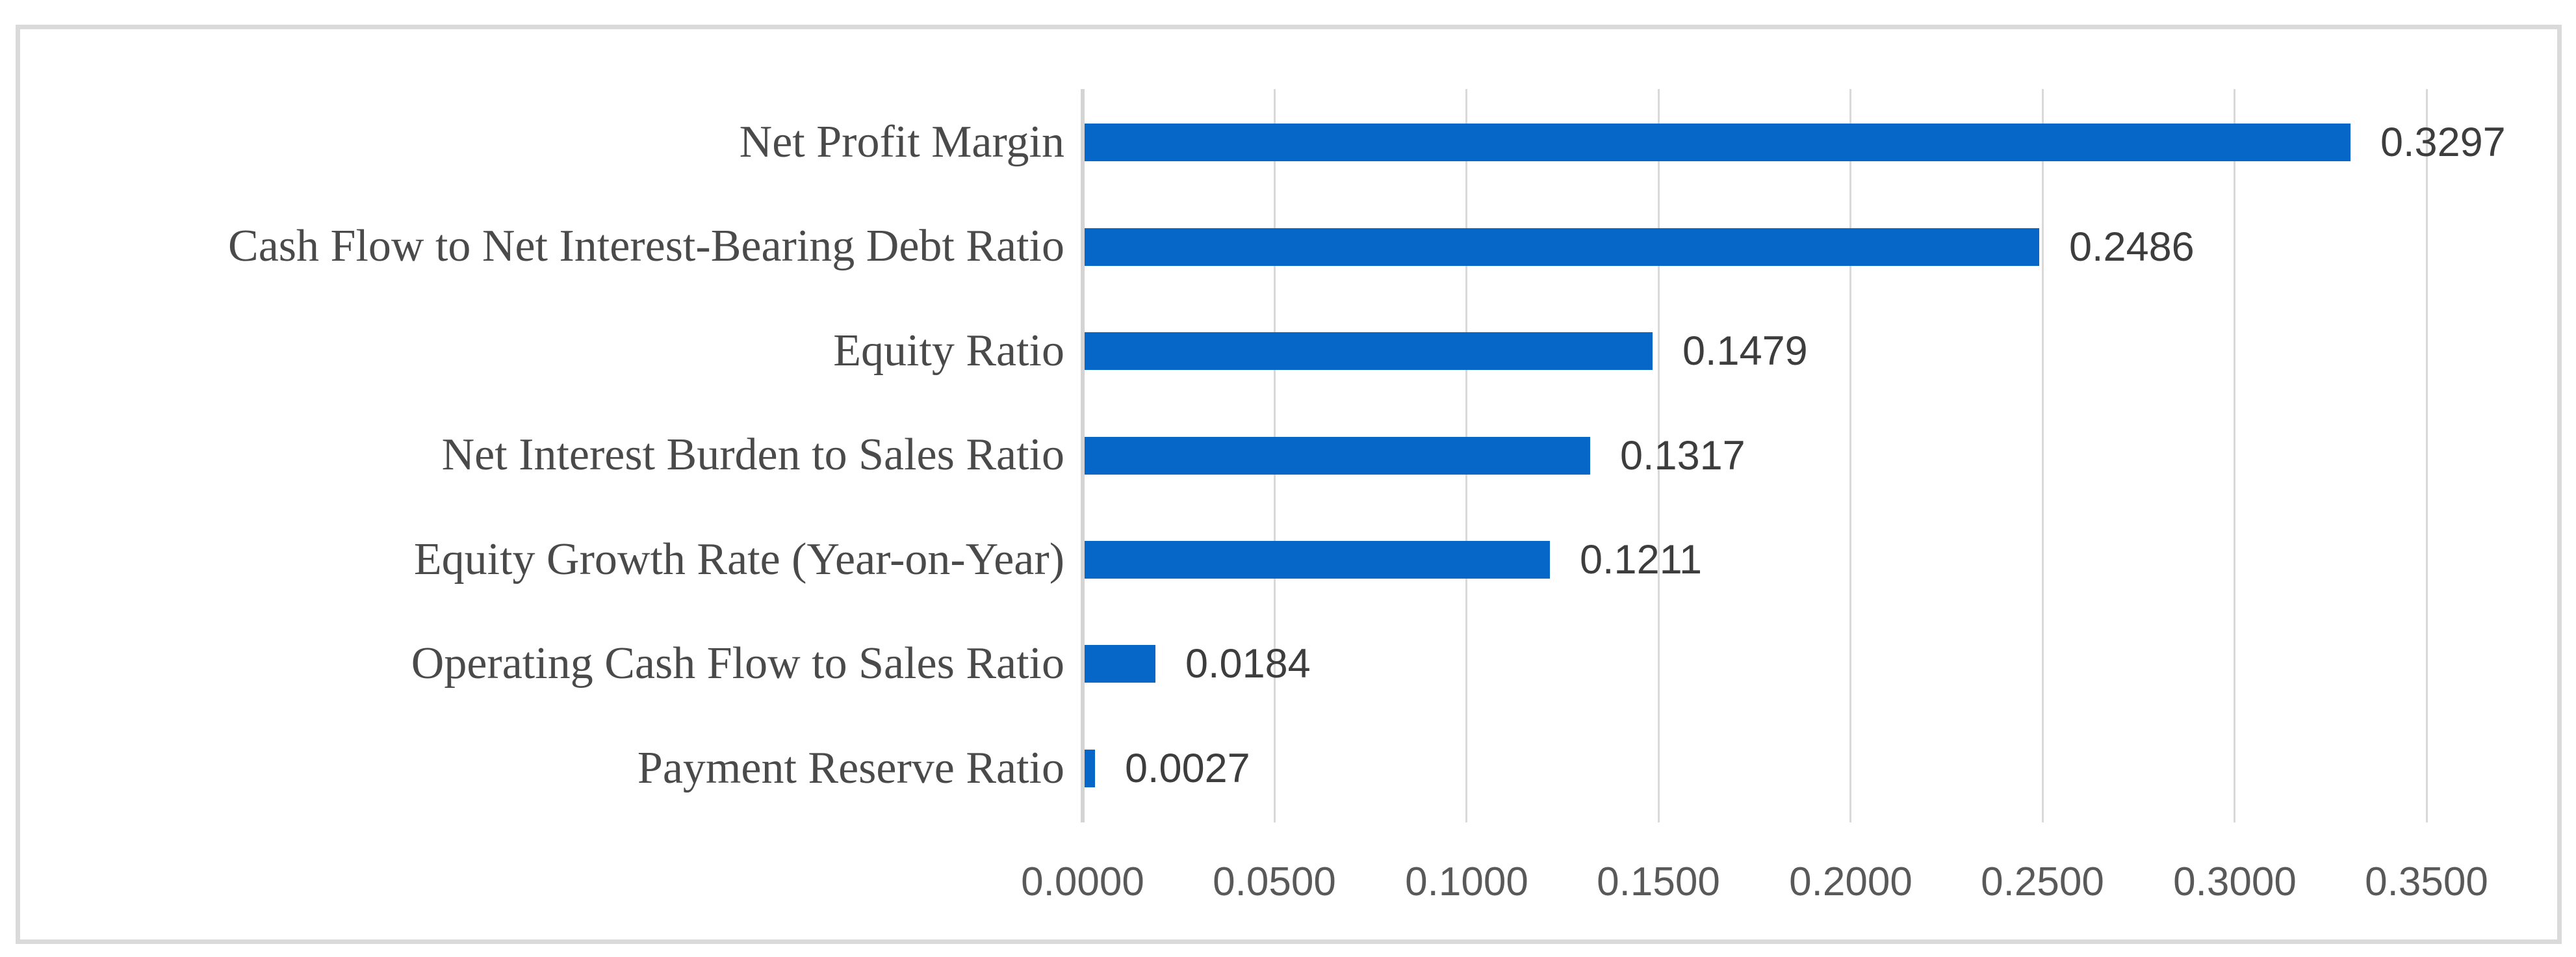 The image size is (2576, 957). What do you see at coordinates (1275, 881) in the screenshot?
I see `x-axis-tick-label: 0.0500` at bounding box center [1275, 881].